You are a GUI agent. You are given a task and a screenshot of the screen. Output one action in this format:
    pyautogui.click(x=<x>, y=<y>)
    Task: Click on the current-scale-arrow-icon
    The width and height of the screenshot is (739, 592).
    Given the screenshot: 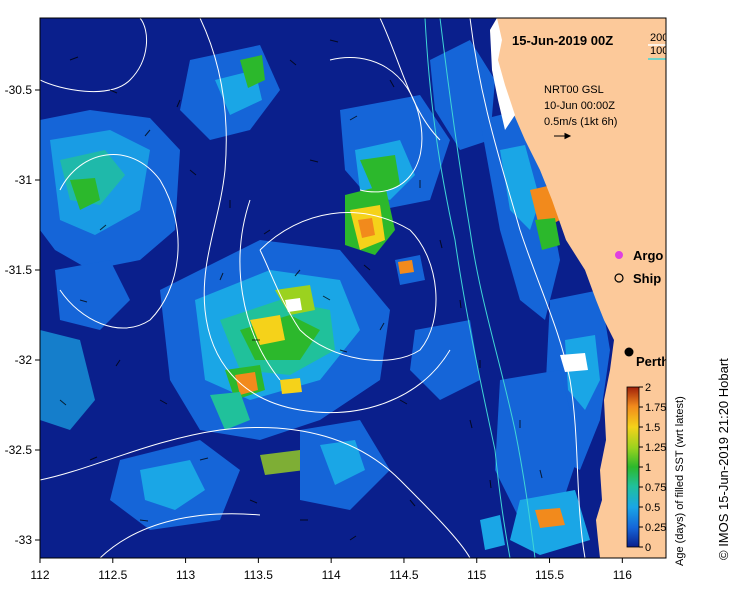 What is the action you would take?
    pyautogui.click(x=563, y=136)
    